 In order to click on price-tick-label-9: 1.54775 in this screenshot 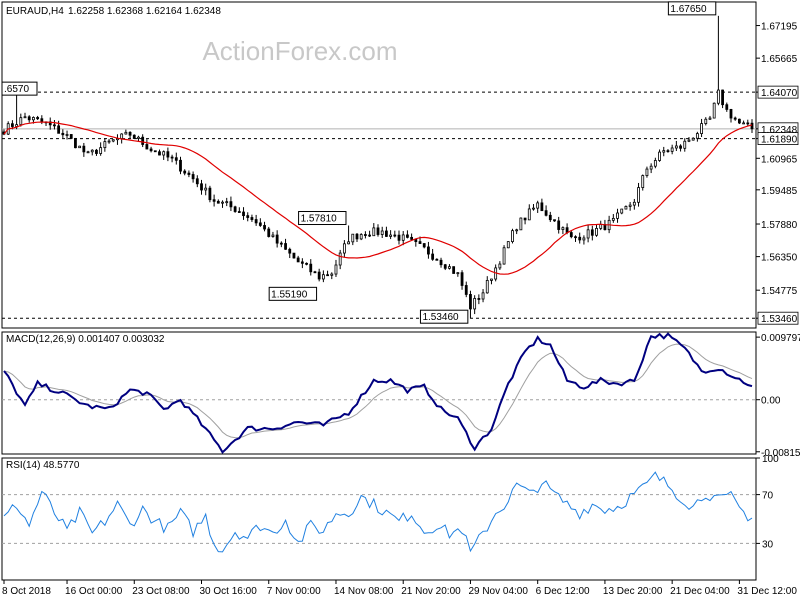, I will do `click(779, 291)`.